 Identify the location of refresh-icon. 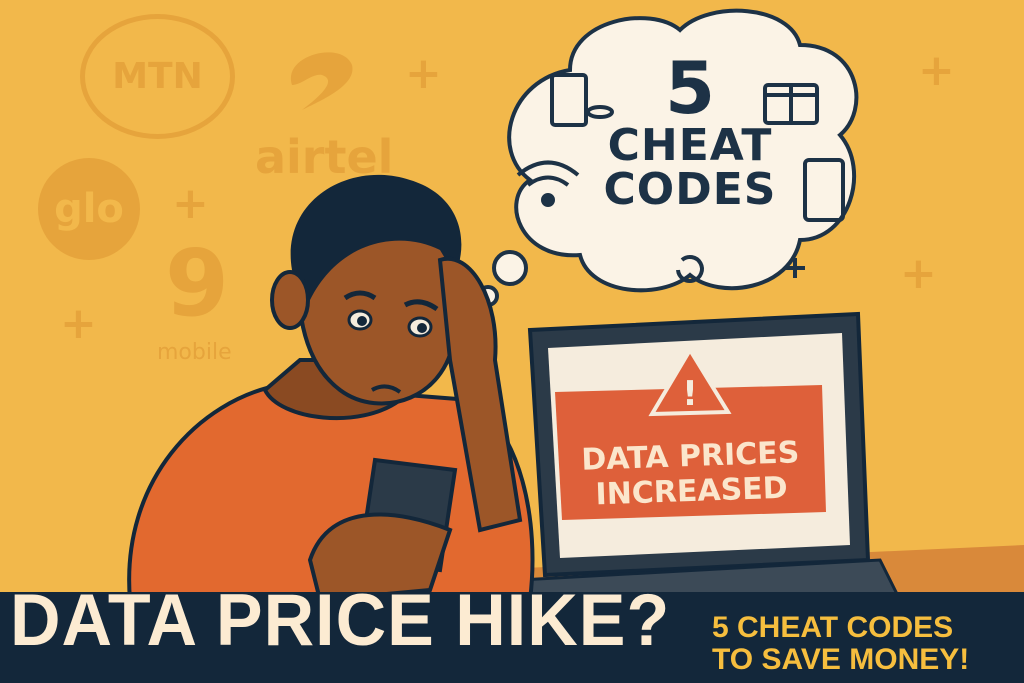
(690, 268).